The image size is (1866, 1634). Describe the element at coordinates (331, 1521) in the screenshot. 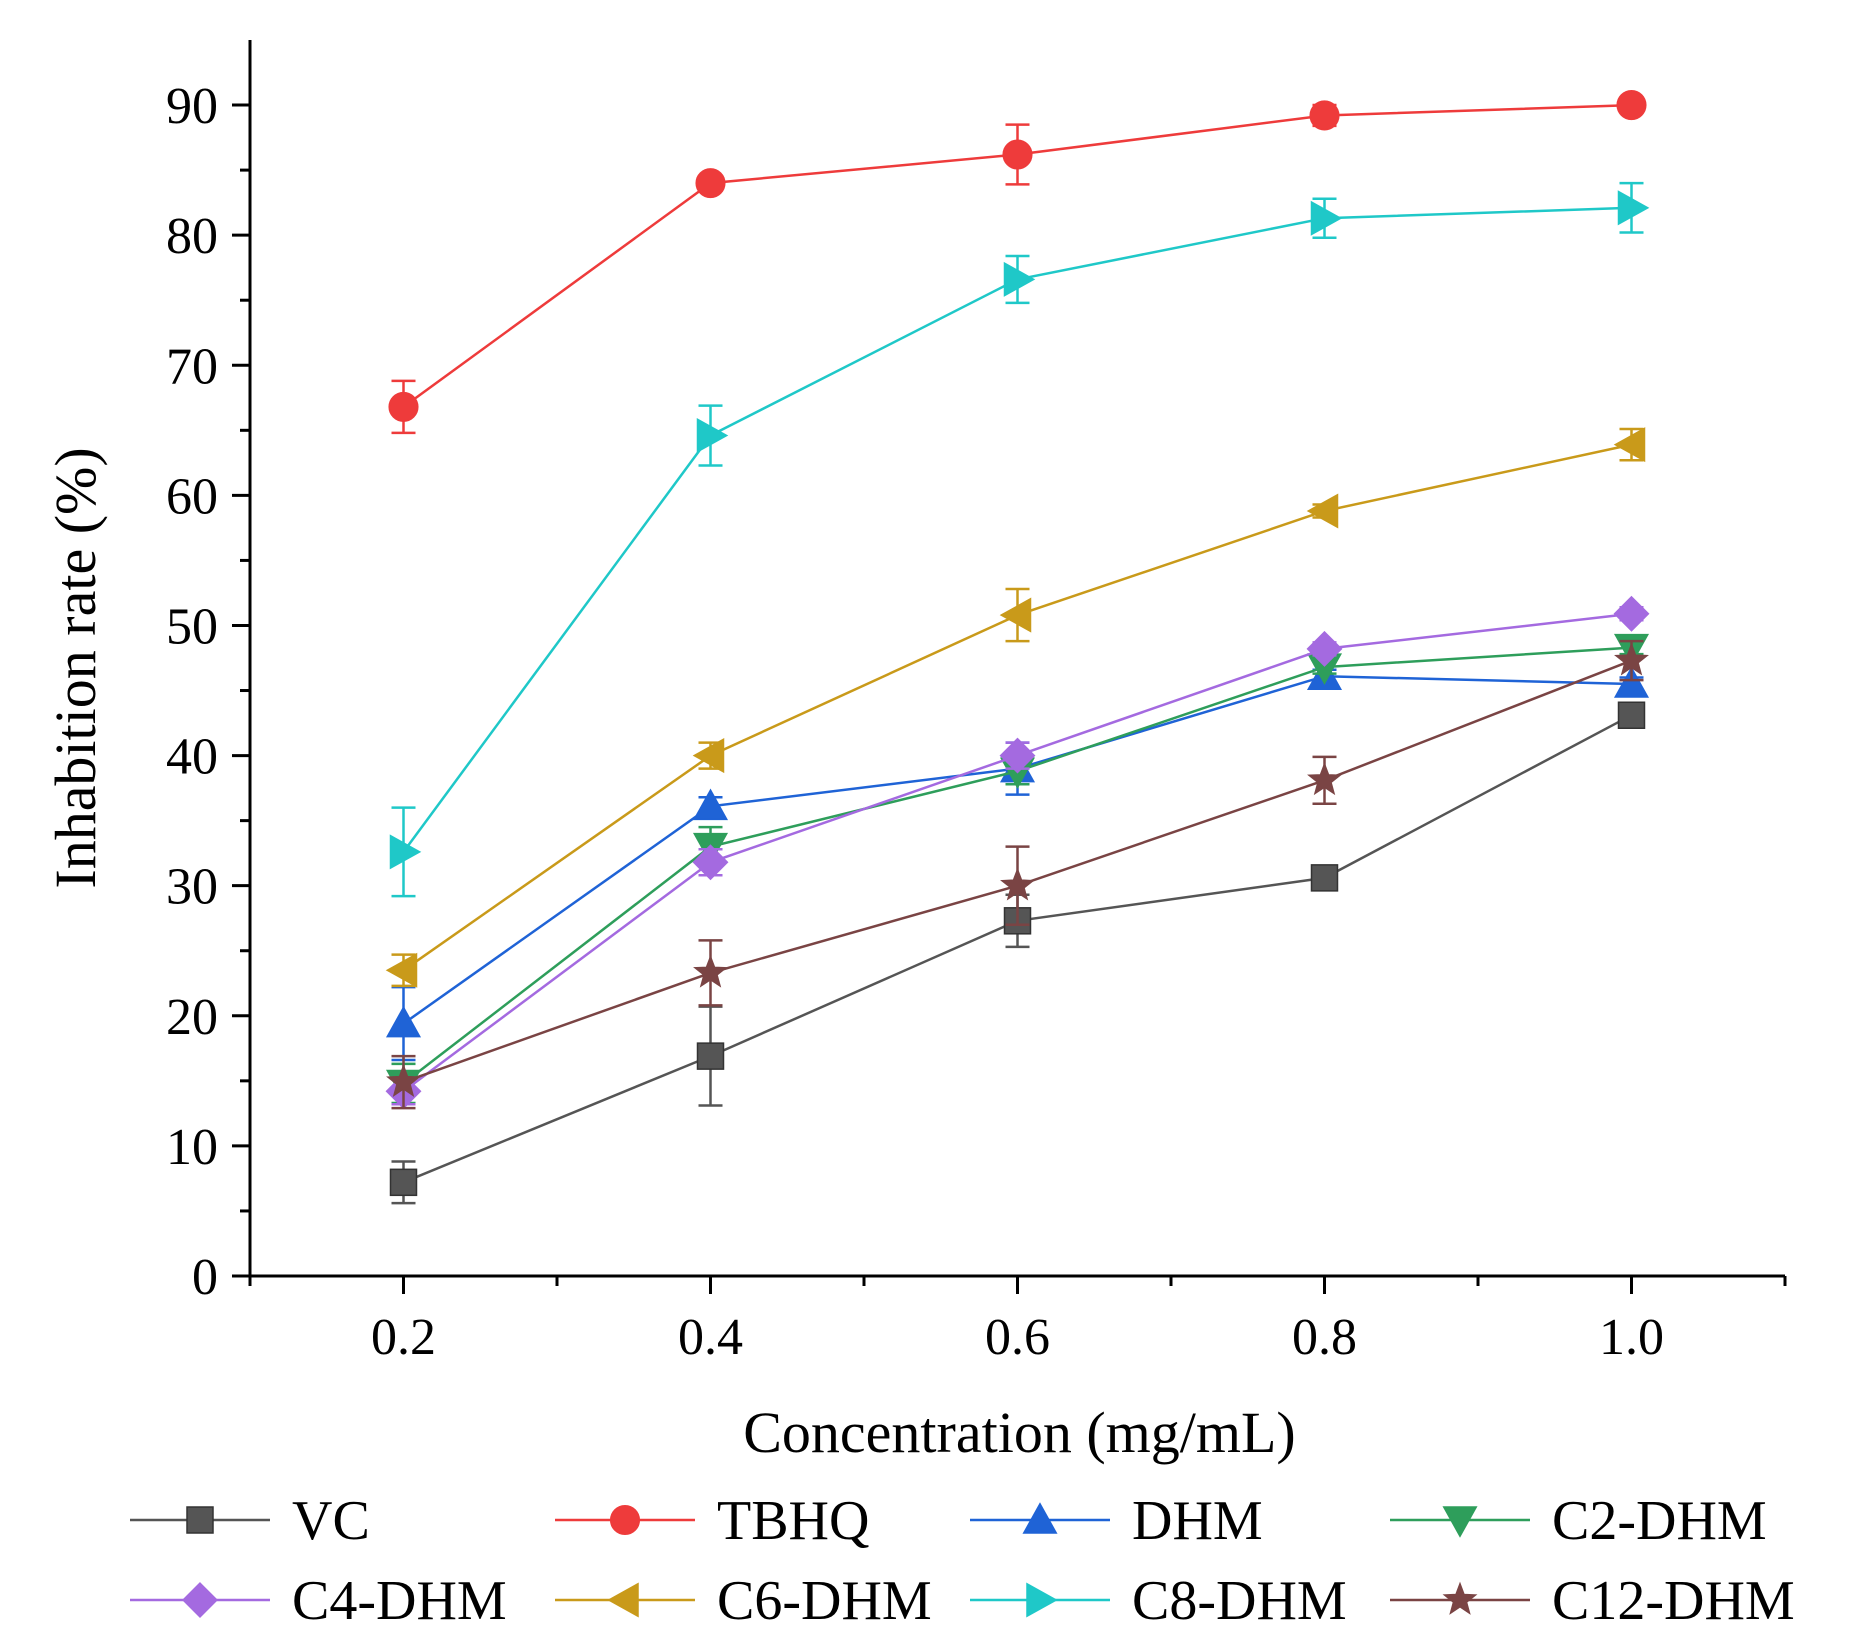

I see `legend-label: VC` at that location.